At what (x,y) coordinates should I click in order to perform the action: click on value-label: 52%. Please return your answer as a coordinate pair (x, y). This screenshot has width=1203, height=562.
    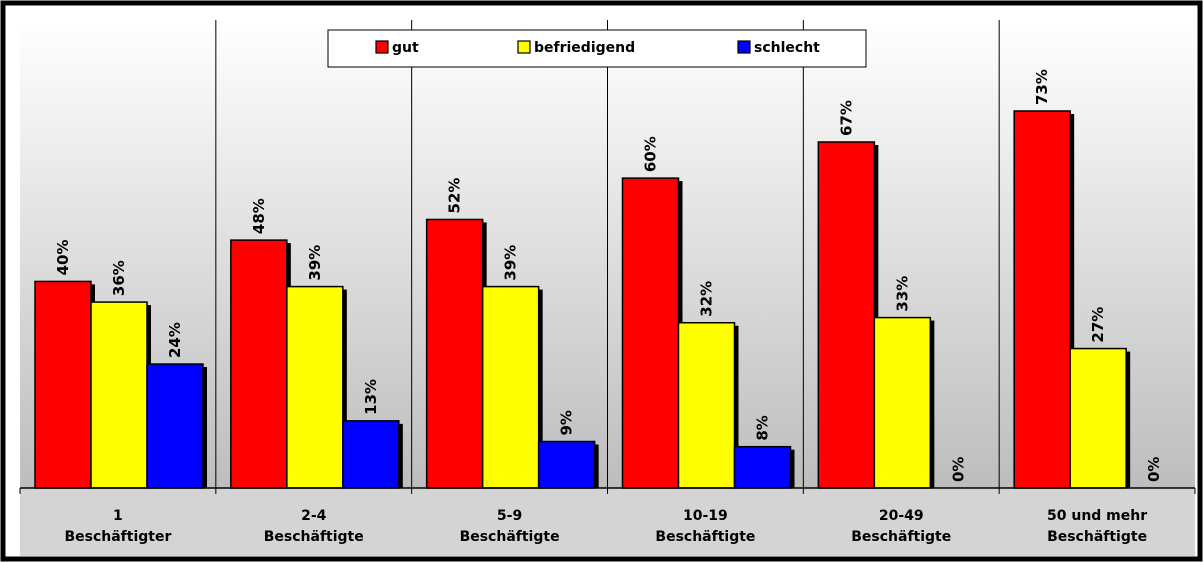
    Looking at the image, I should click on (455, 196).